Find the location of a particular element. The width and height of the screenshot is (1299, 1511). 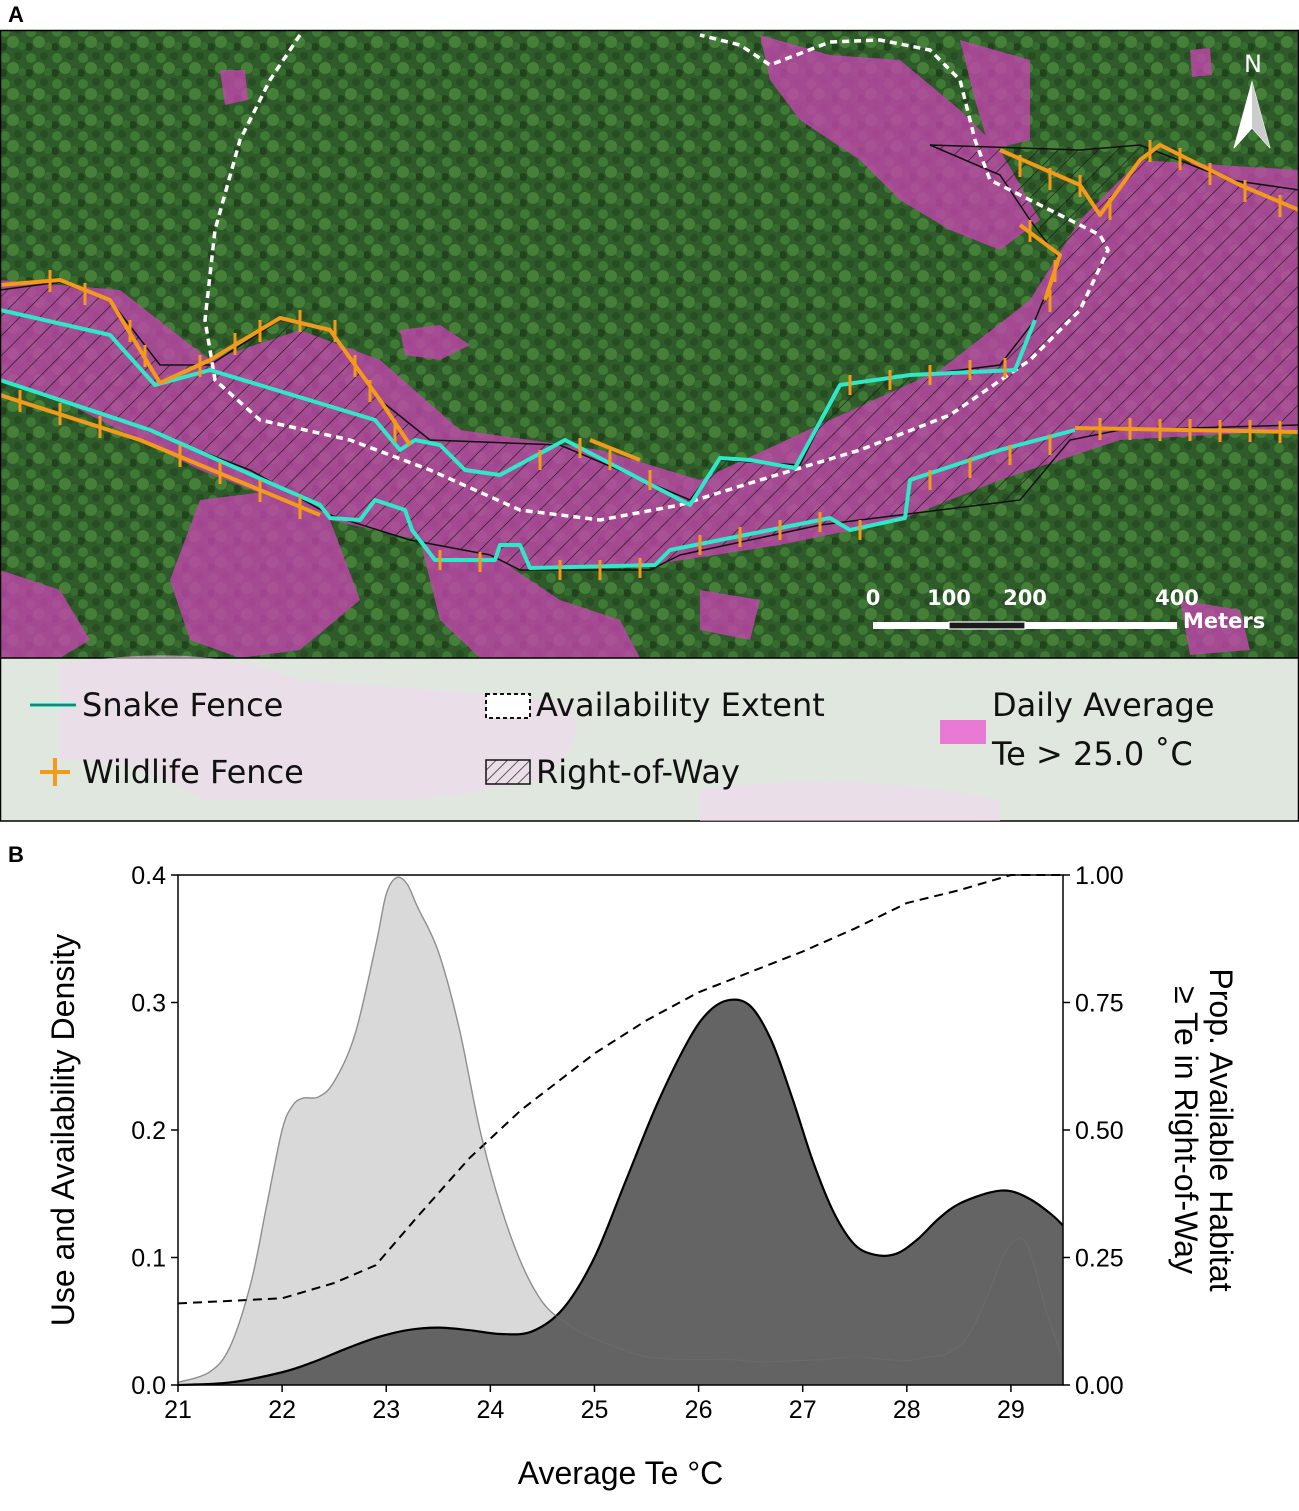

y-tick-label: 0.2 is located at coordinates (148, 1131).